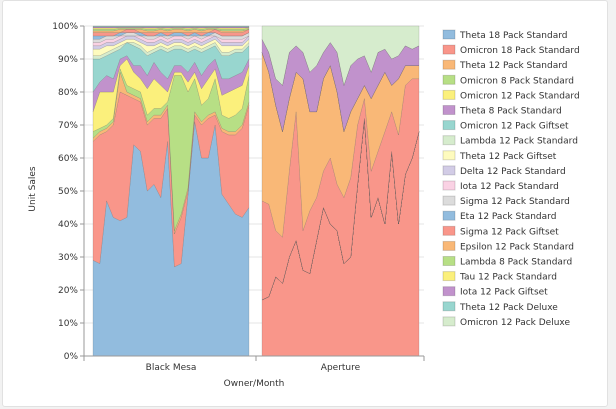 The width and height of the screenshot is (616, 409). What do you see at coordinates (68, 192) in the screenshot?
I see `y-tick-label: 50%` at bounding box center [68, 192].